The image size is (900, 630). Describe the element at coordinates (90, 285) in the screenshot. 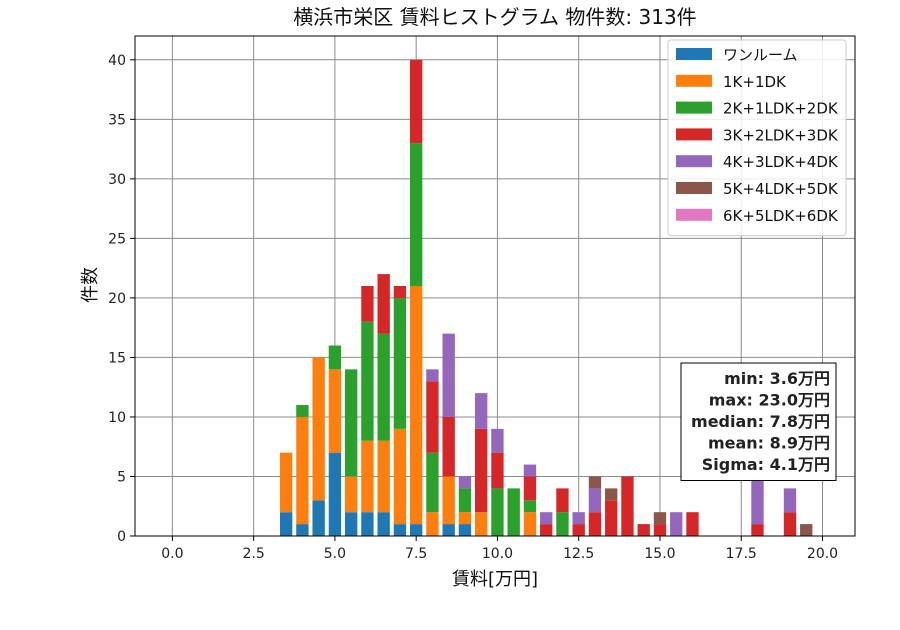

I see `y-axis-title: 件数` at that location.